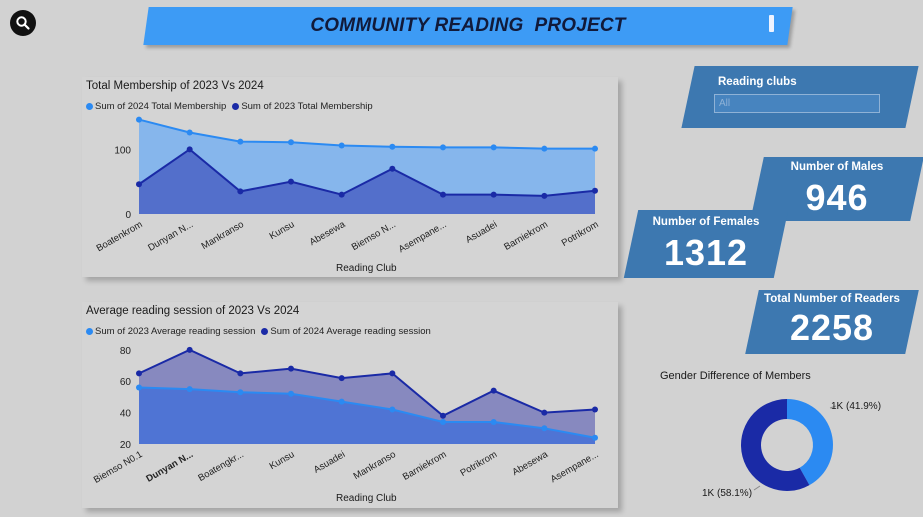  I want to click on title-banner: COMMUNITY READING PROJECT, so click(468, 26).